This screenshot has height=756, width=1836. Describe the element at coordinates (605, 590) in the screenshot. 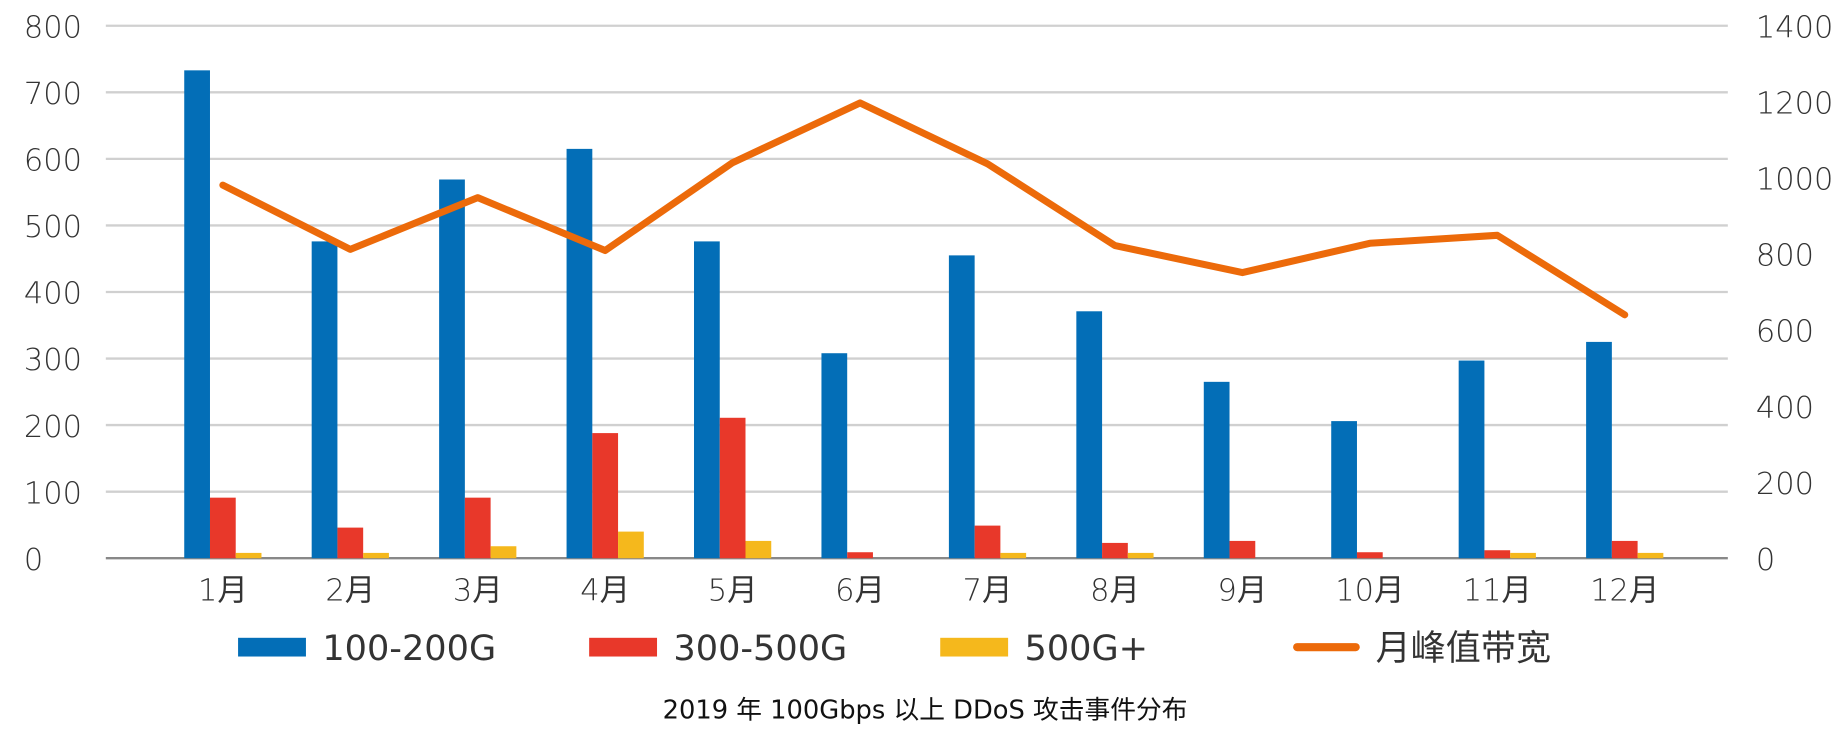

I see `x-tick-label: 4月` at that location.